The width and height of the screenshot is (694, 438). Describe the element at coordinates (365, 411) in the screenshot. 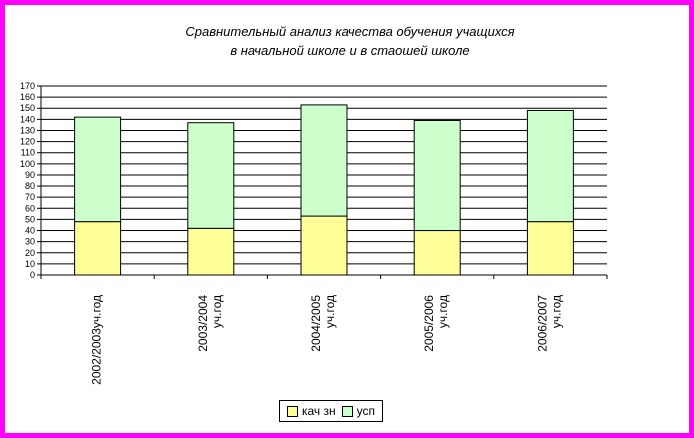

I see `legend-label-usp: усп` at that location.